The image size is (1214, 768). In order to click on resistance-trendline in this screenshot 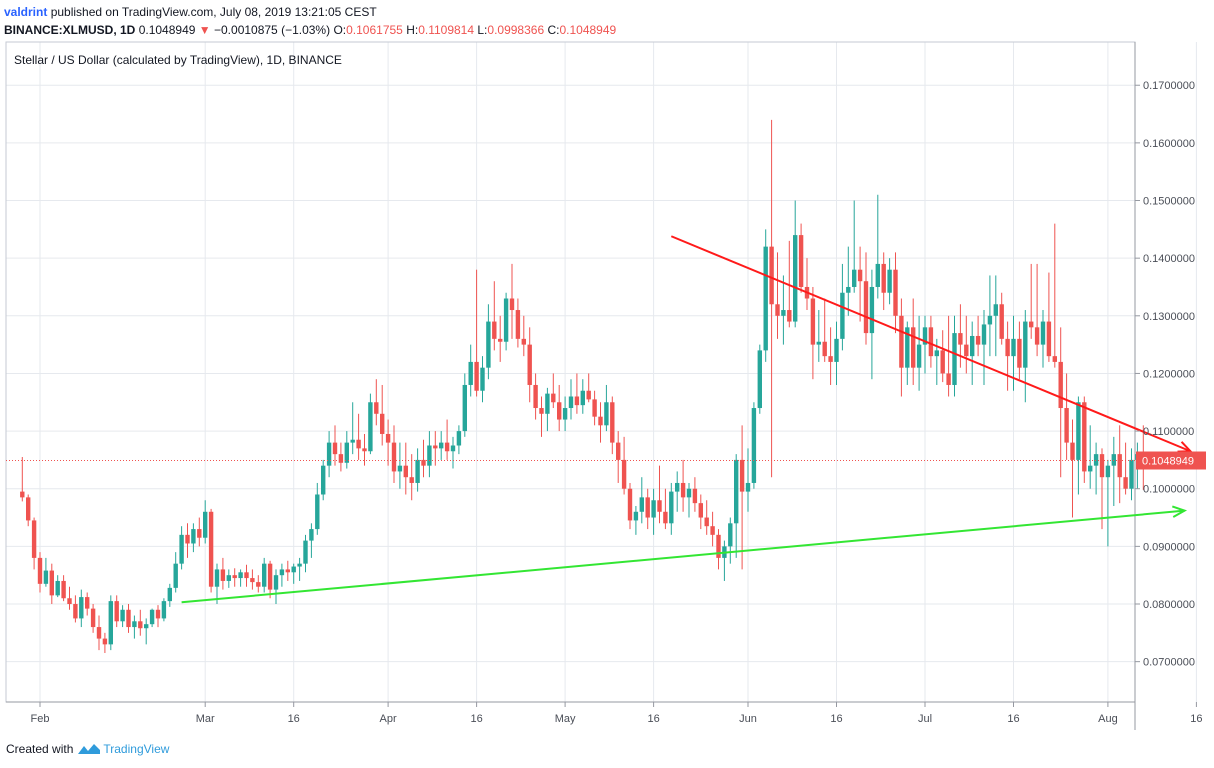, I will do `click(931, 344)`.